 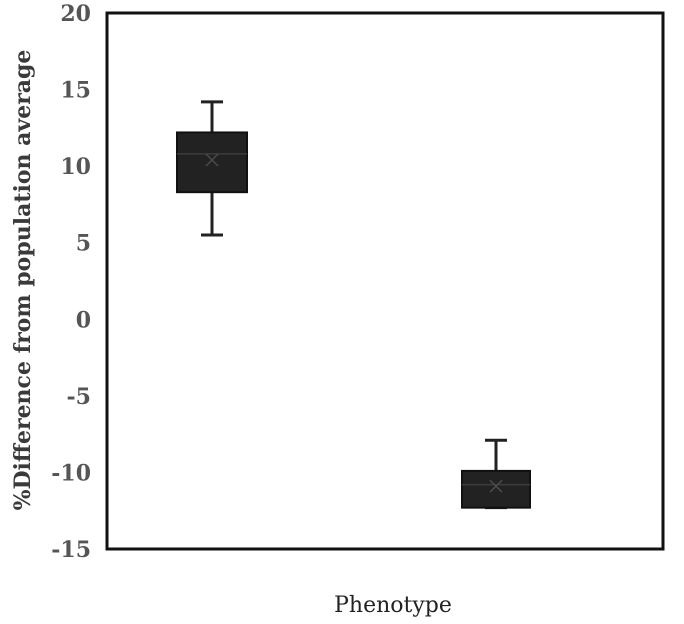 I want to click on y-tick-label: -5, so click(x=79, y=397).